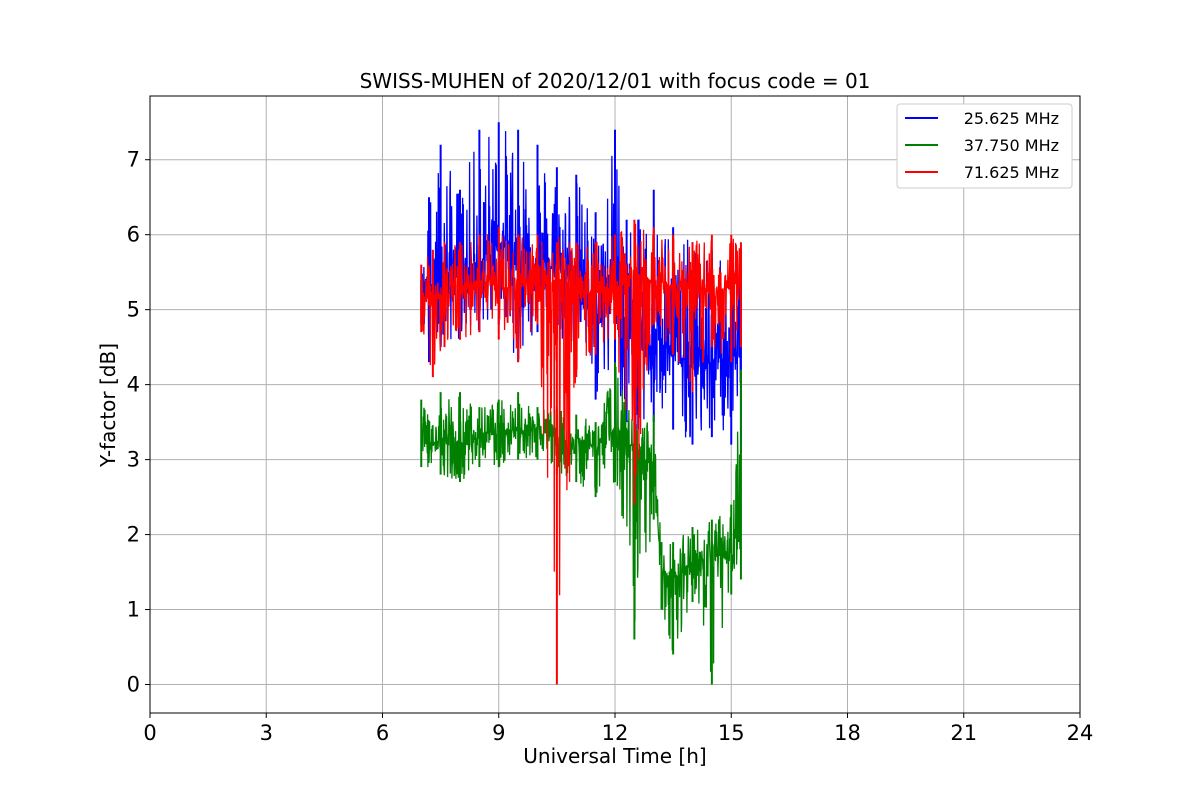 The image size is (1200, 800). Describe the element at coordinates (133, 685) in the screenshot. I see `y-tick-label: 0` at that location.